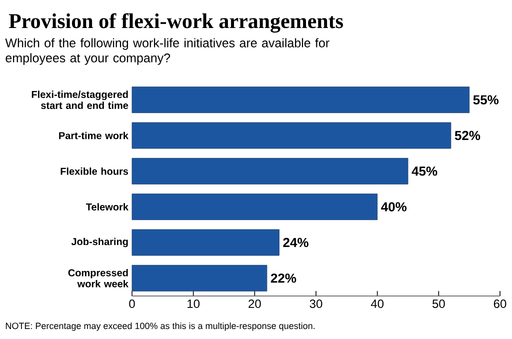  Describe the element at coordinates (93, 136) in the screenshot. I see `y-tick-label: Part-time work` at that location.